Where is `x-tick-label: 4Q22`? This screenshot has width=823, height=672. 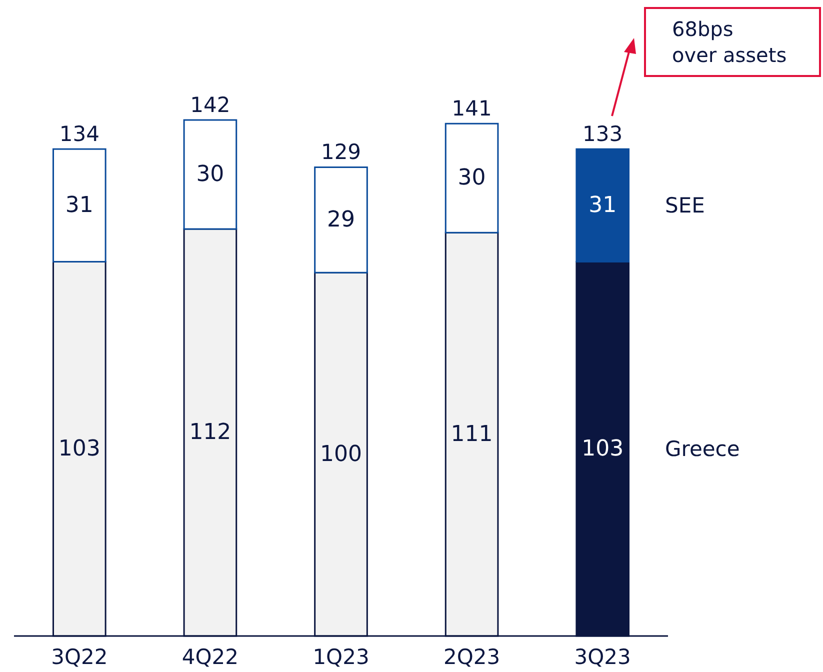
x-tick-label: 4Q22 is located at coordinates (210, 657).